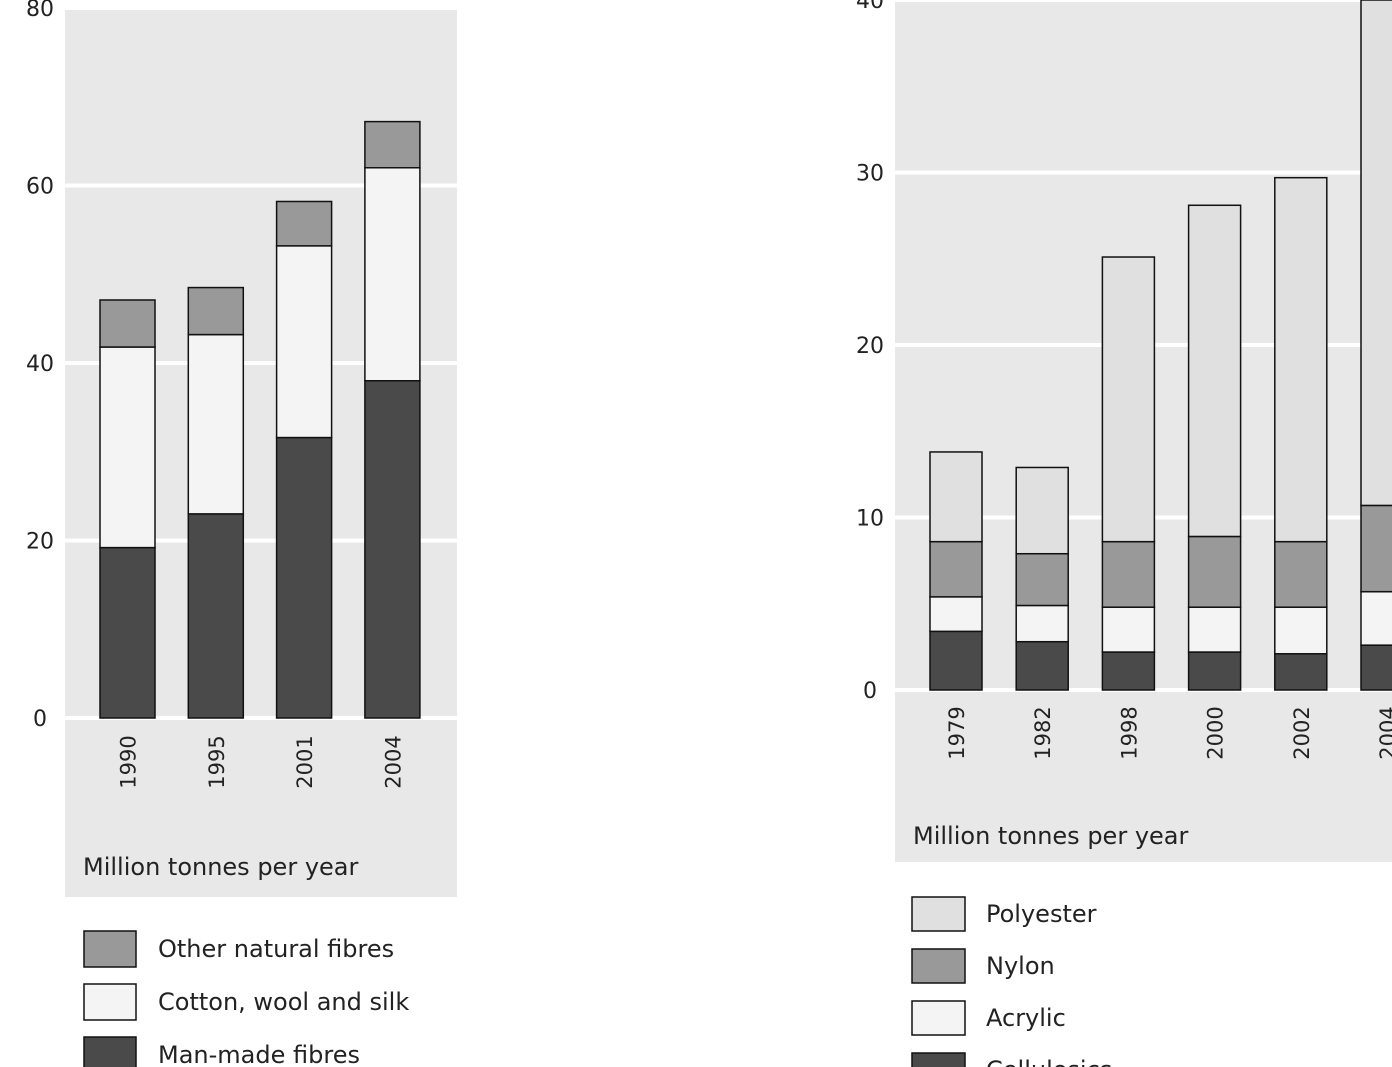 Image resolution: width=1392 pixels, height=1067 pixels. What do you see at coordinates (957, 732) in the screenshot?
I see `x-tick-label: 1979` at bounding box center [957, 732].